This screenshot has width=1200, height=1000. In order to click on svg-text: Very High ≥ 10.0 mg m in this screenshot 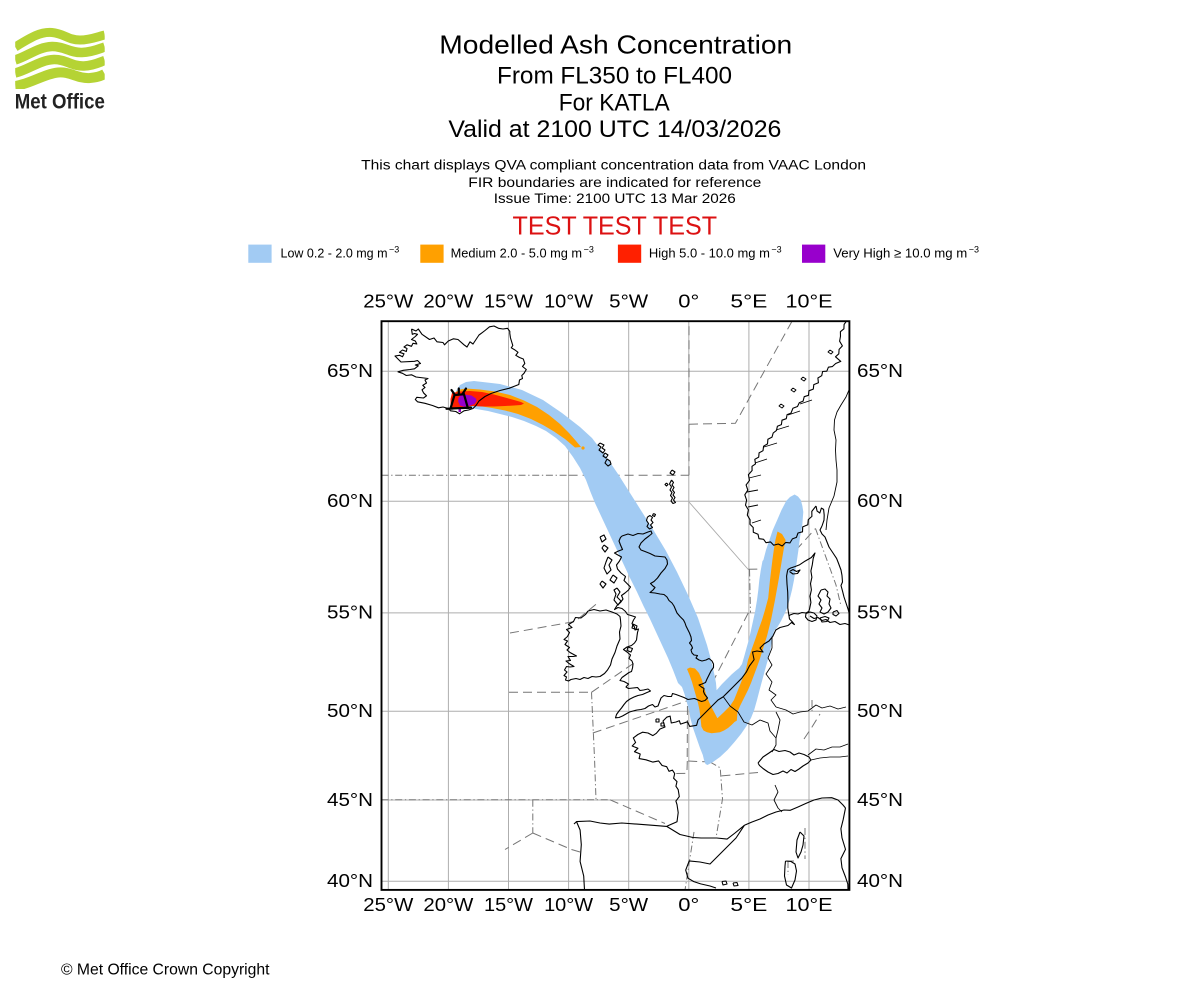, I will do `click(900, 253)`.